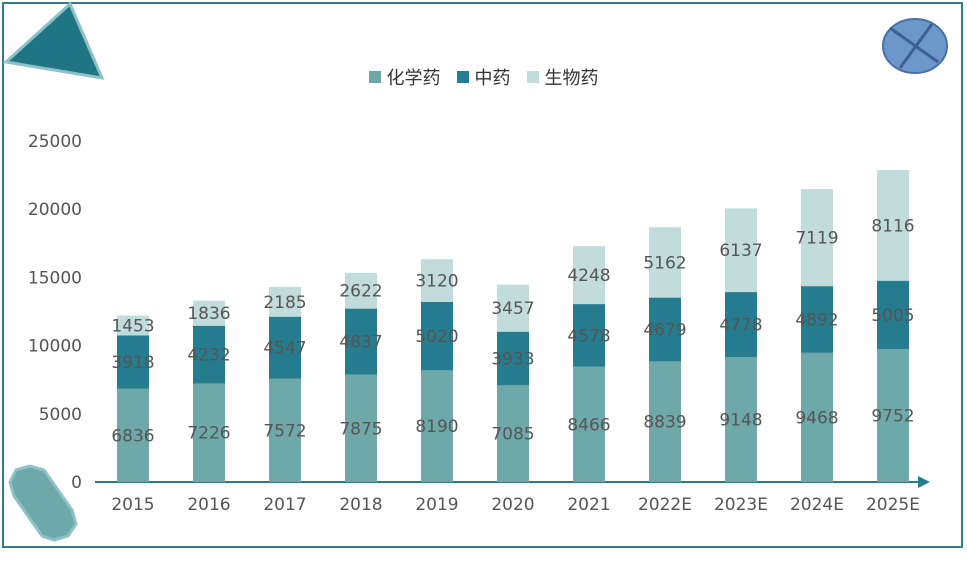 Image resolution: width=967 pixels, height=564 pixels. I want to click on legend-item-tcm: 中药, so click(483, 77).